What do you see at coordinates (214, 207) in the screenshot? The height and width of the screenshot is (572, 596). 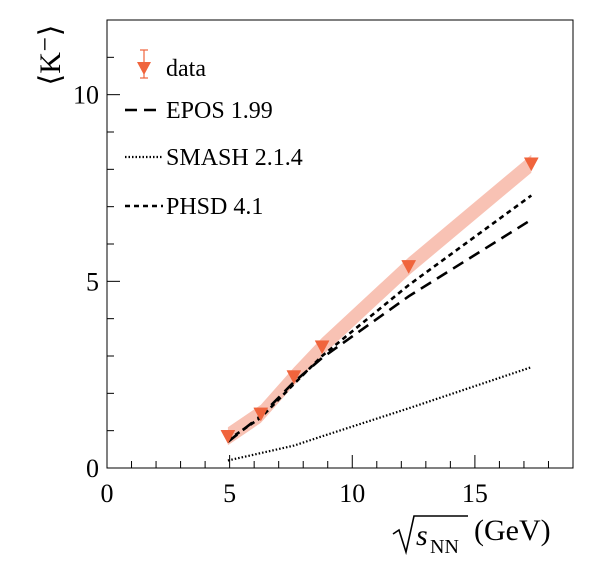 I see `legend-label-phsd-4-1: PHSD 4.1` at bounding box center [214, 207].